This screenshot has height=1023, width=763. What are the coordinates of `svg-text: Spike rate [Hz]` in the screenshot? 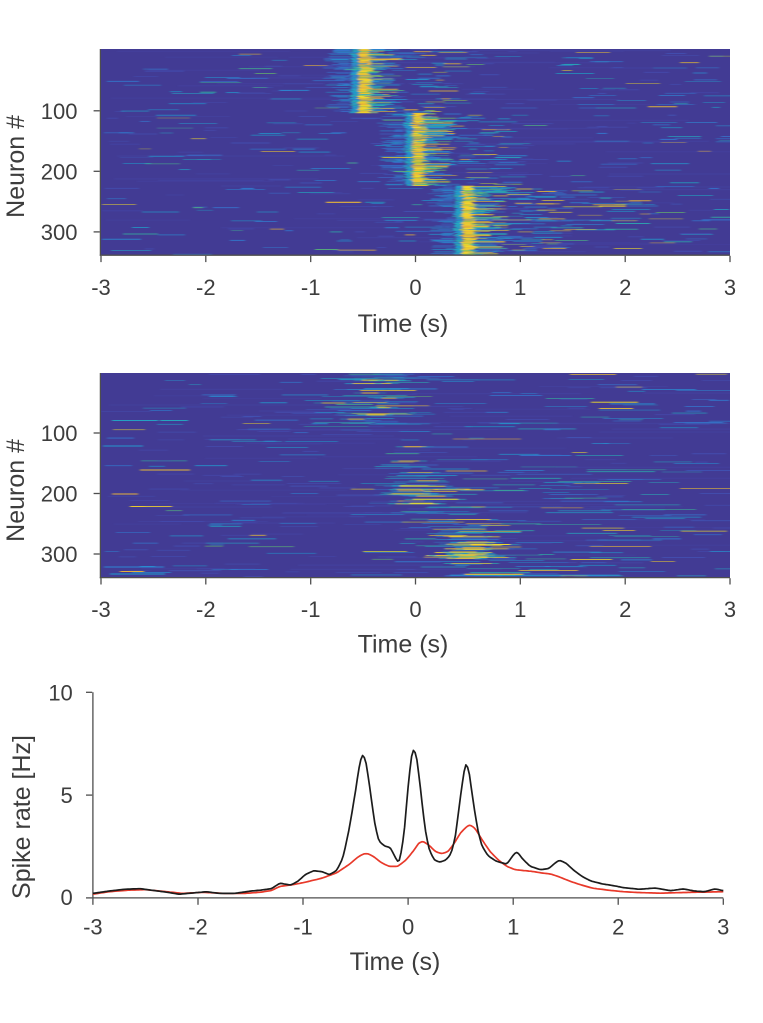 It's located at (22, 817).